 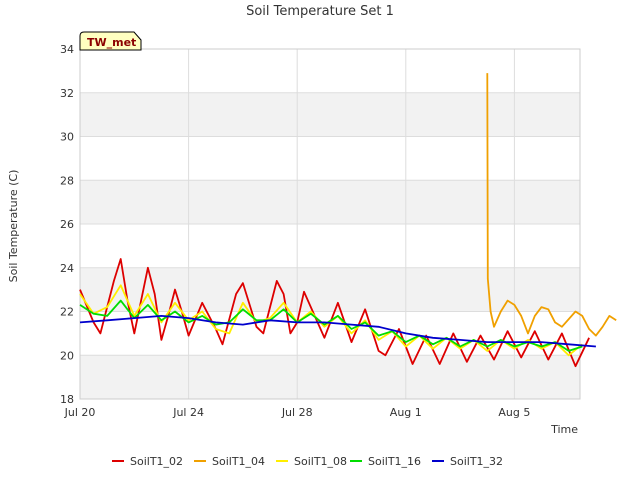 What do you see at coordinates (67, 355) in the screenshot?
I see `y-tick-label: 20` at bounding box center [67, 355].